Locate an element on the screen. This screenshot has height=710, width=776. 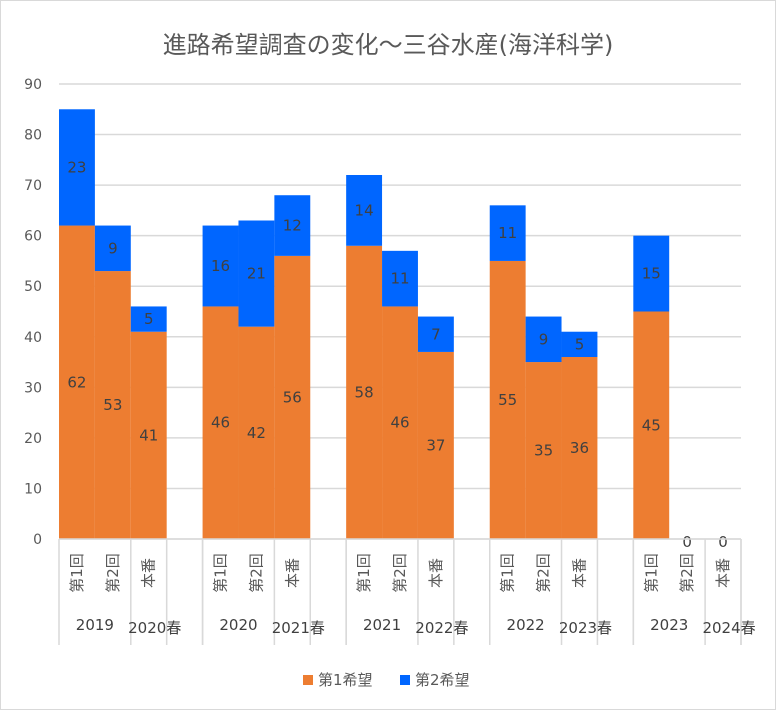
data-label: 37 is located at coordinates (435, 445).